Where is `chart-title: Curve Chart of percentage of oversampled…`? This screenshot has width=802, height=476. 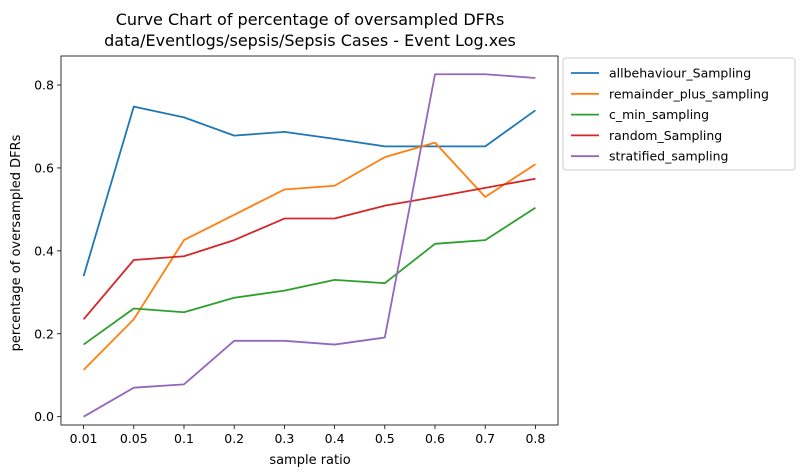
chart-title: Curve Chart of percentage of oversampled… is located at coordinates (310, 19).